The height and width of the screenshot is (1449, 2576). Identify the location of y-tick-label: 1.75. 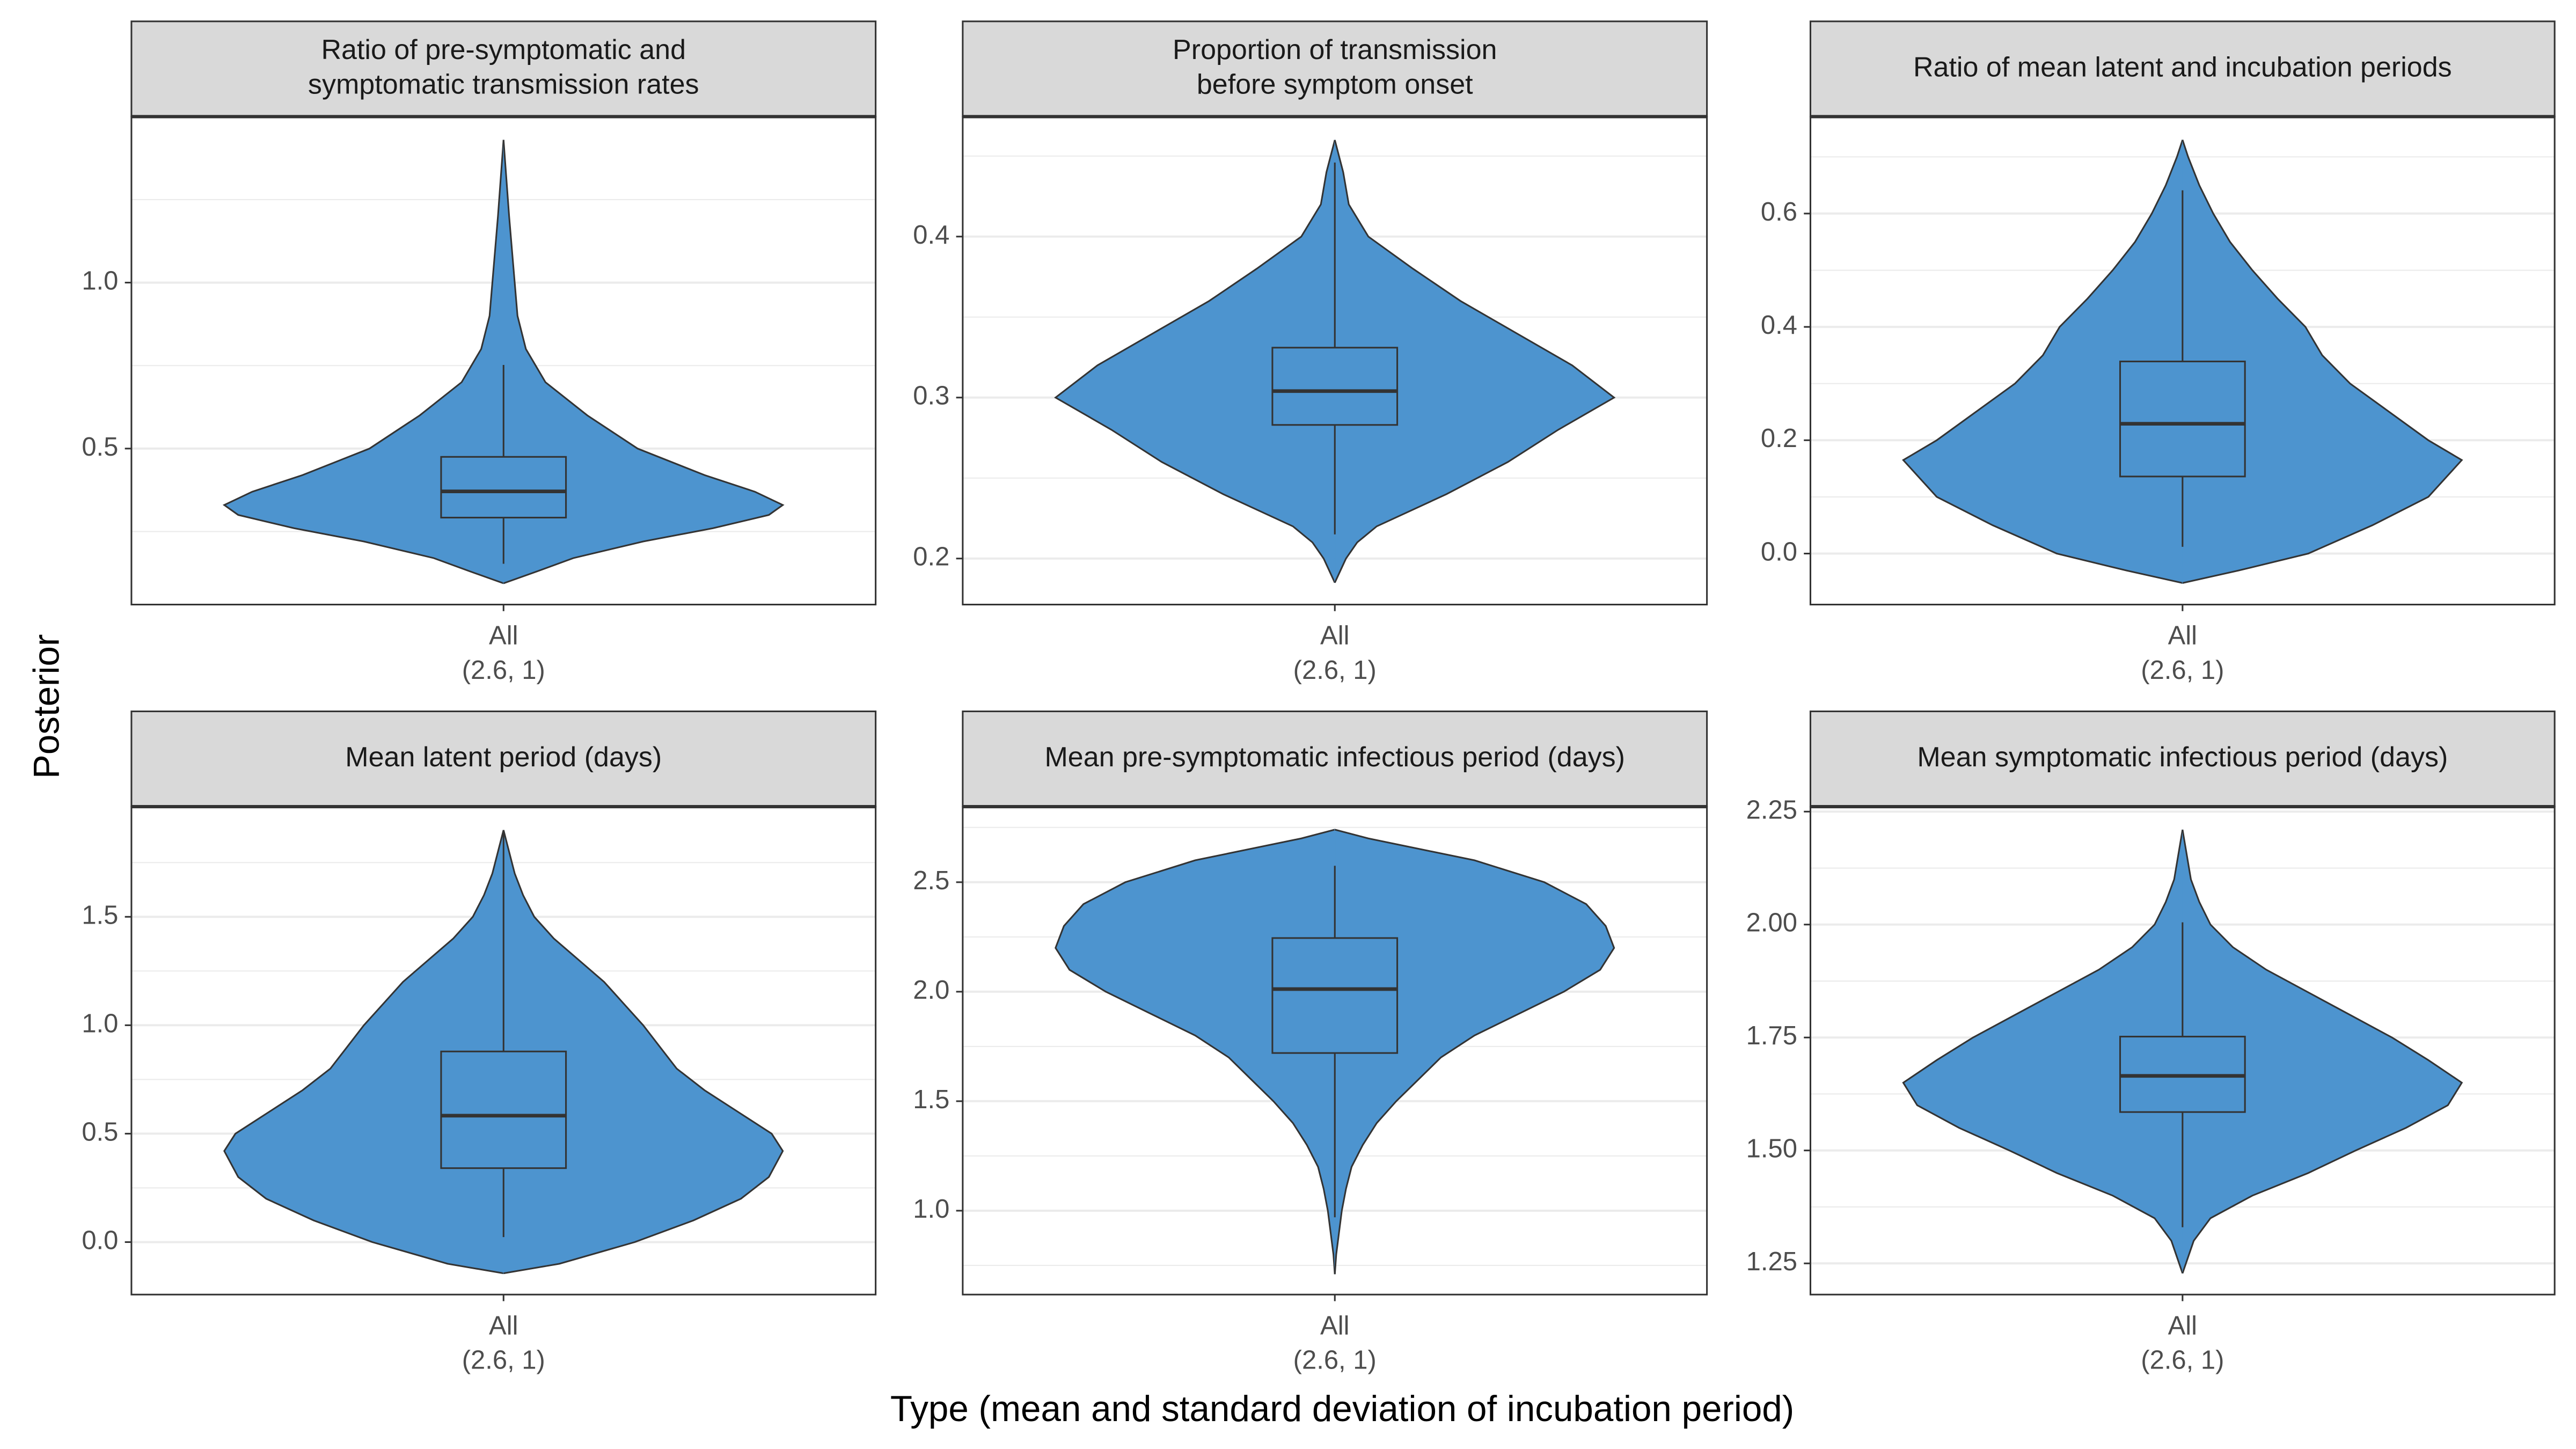
(1771, 1035).